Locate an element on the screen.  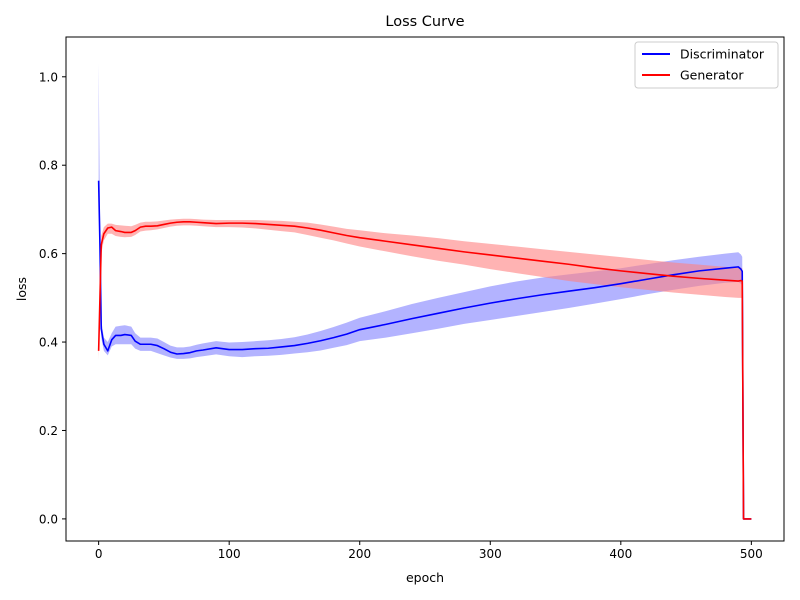
x-tick-label: 500 is located at coordinates (751, 554).